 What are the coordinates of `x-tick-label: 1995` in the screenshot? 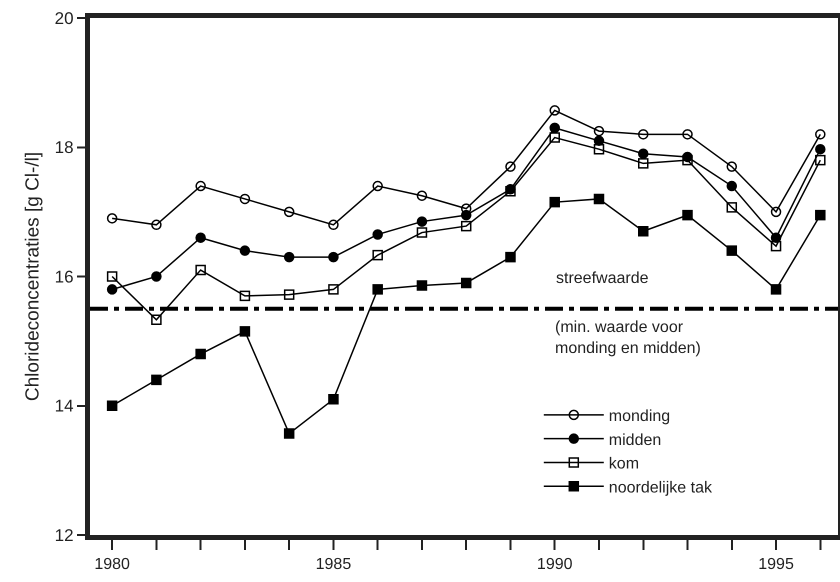 It's located at (776, 565).